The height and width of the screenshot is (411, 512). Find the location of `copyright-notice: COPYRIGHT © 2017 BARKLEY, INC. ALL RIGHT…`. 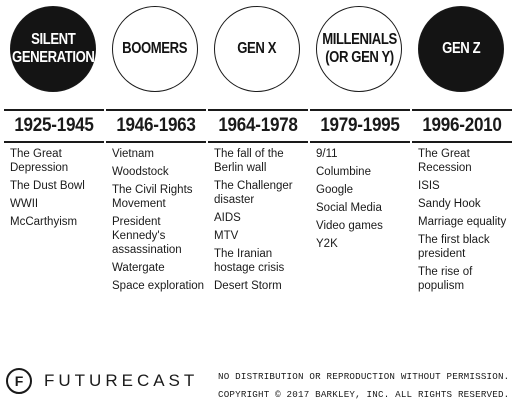

copyright-notice: COPYRIGHT © 2017 BARKLEY, INC. ALL RIGHT… is located at coordinates (364, 394).